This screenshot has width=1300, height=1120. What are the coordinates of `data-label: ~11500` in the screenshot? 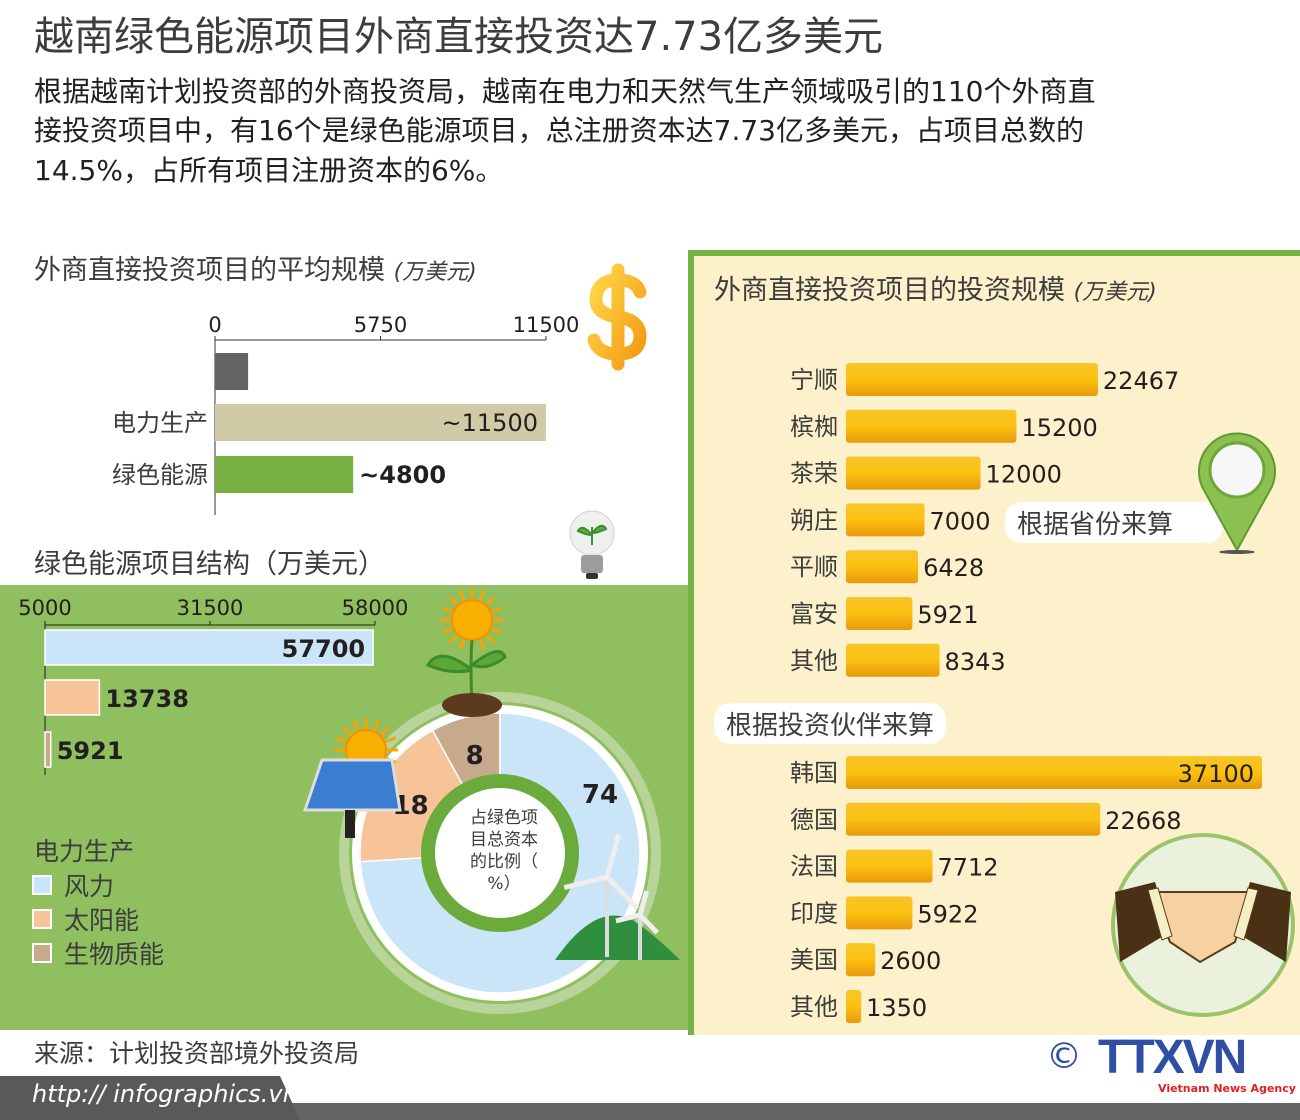 It's located at (490, 423).